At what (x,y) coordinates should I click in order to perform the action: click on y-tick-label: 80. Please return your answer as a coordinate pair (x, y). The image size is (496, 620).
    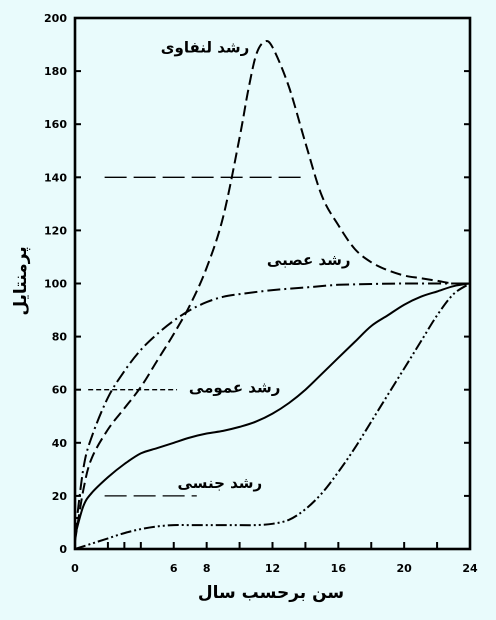
    Looking at the image, I should click on (60, 337).